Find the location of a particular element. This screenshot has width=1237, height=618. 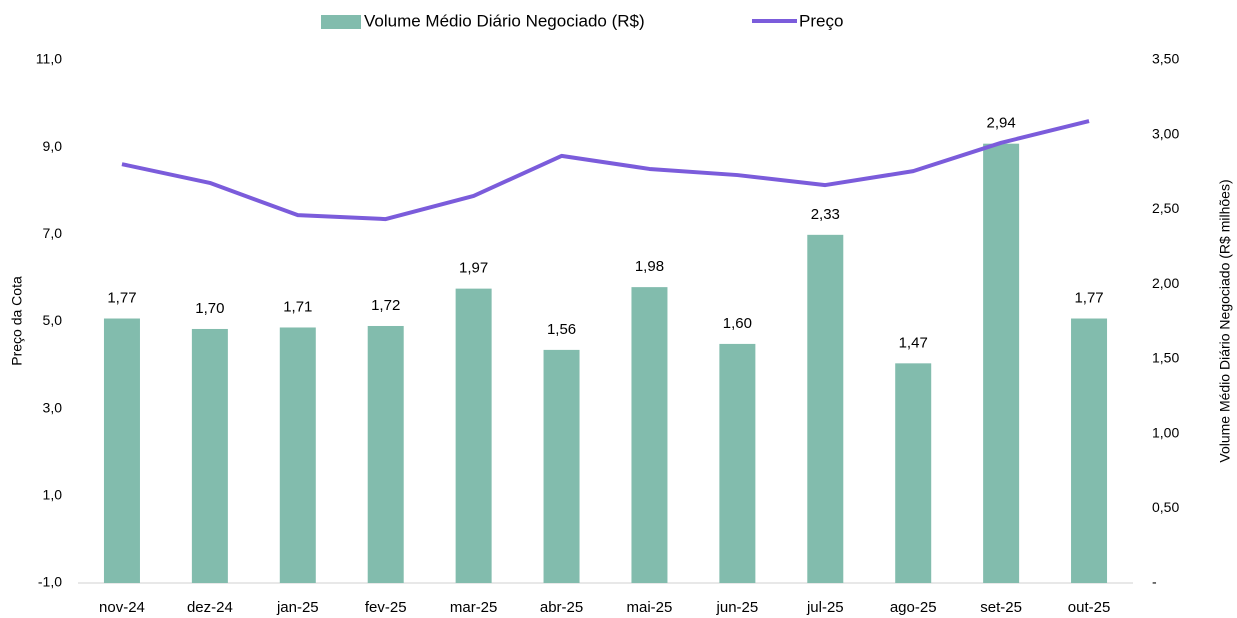

y2-tick-label: 1,50 is located at coordinates (1165, 358).